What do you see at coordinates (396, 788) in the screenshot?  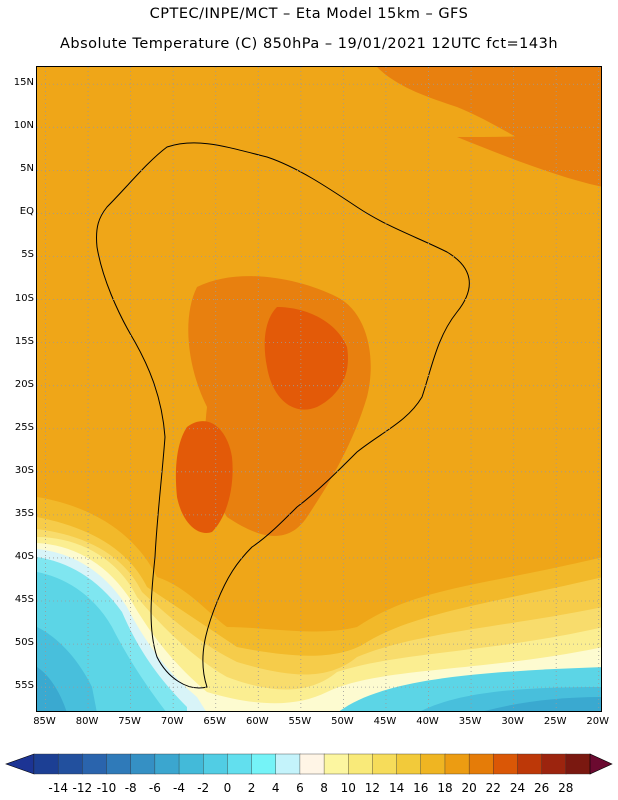 I see `legend-tick-label: 14` at bounding box center [396, 788].